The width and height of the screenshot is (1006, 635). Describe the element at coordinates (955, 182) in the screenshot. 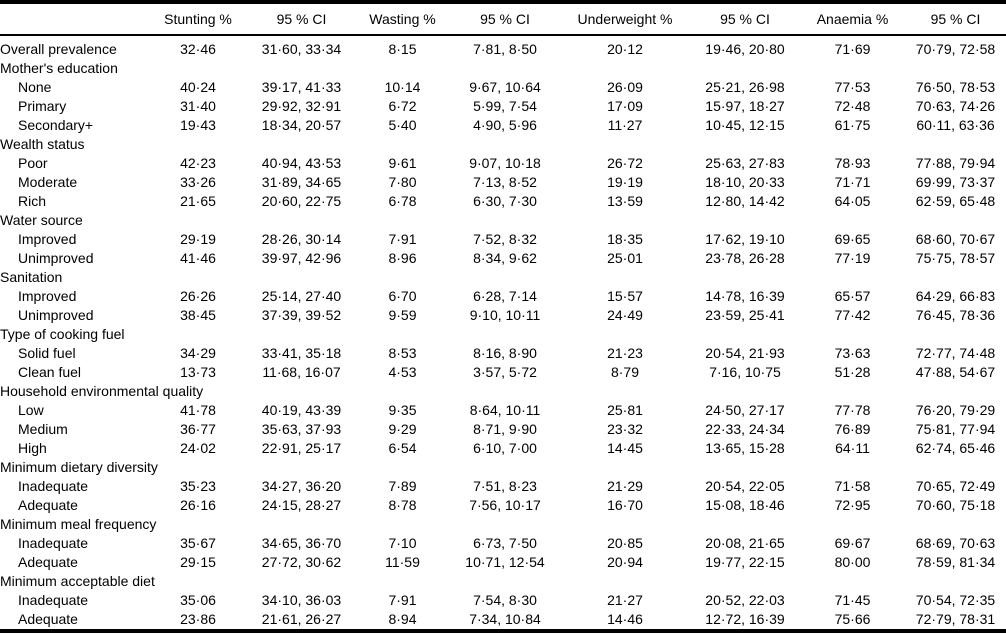

I see `value-cell: 69·99, 73·37` at that location.